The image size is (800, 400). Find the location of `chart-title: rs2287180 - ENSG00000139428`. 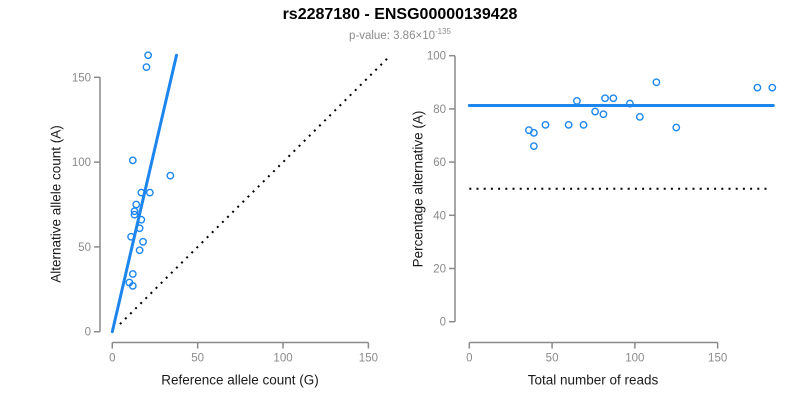

chart-title: rs2287180 - ENSG00000139428 is located at coordinates (400, 14).